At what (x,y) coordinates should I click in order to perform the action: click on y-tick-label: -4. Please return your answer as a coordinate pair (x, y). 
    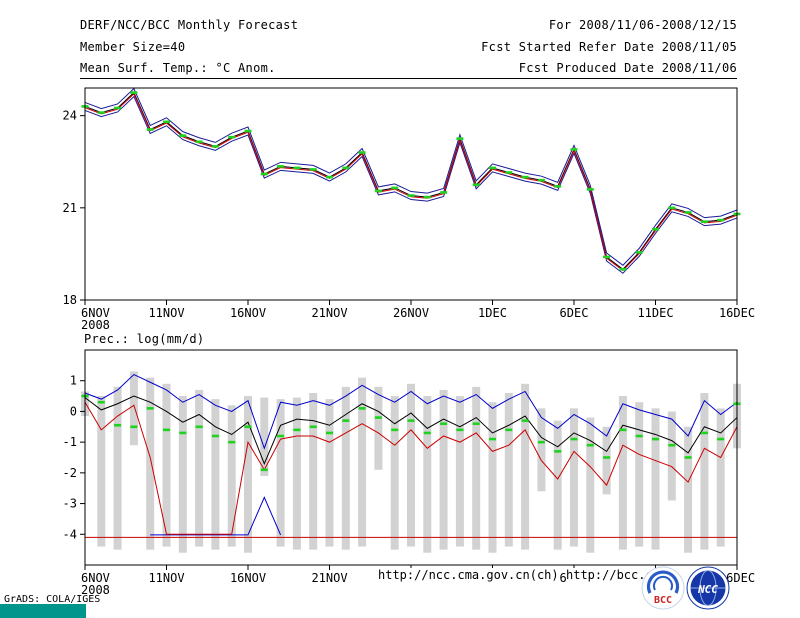
    Looking at the image, I should click on (70, 534).